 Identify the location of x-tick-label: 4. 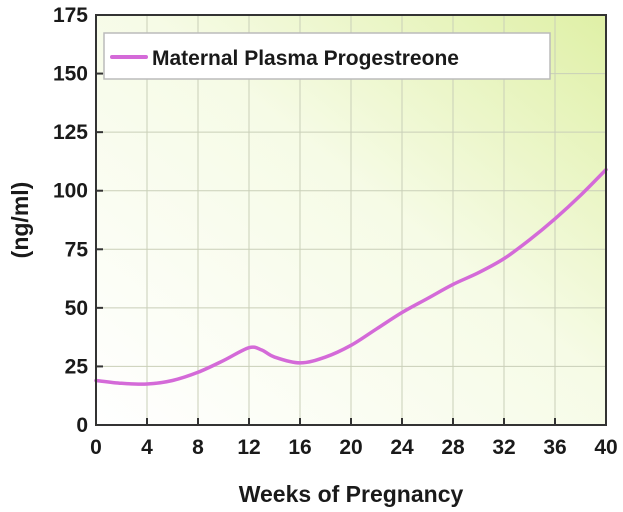
(147, 447).